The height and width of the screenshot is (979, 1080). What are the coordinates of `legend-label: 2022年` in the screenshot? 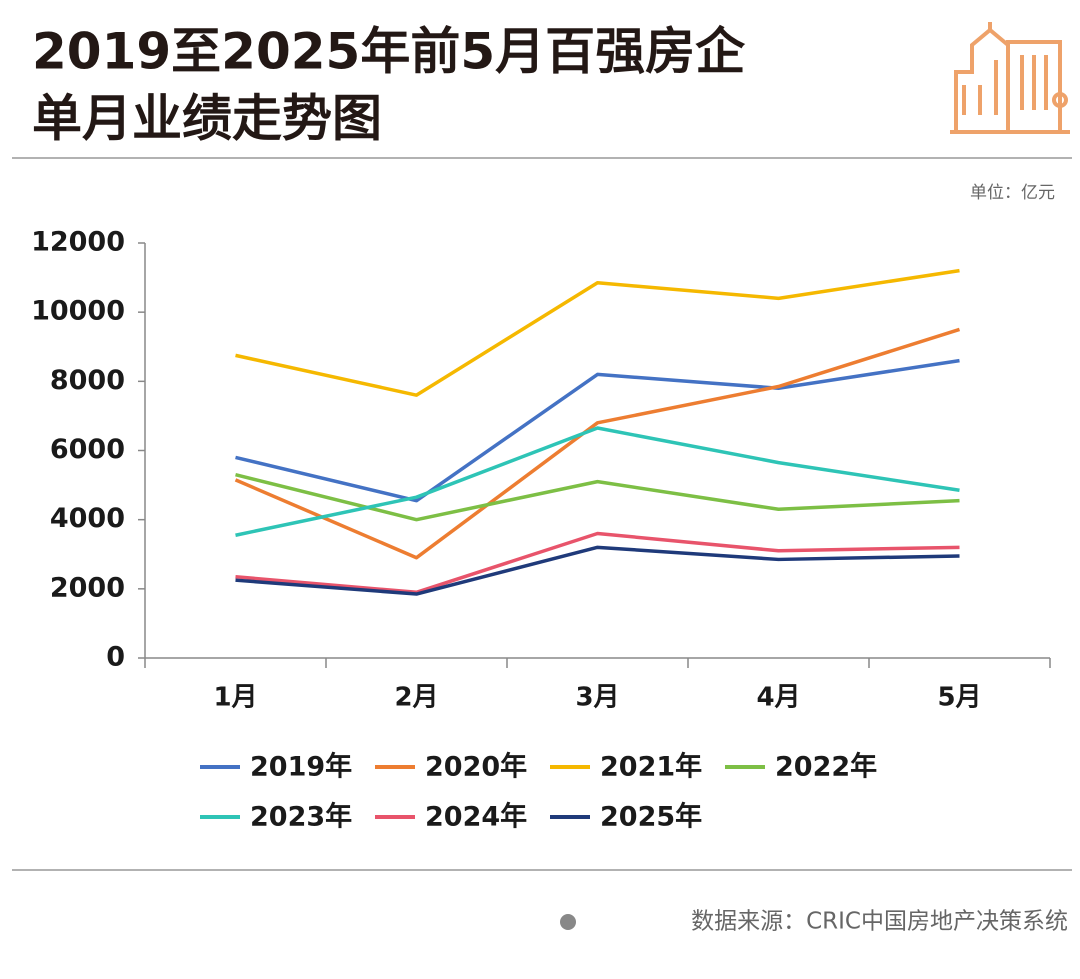 It's located at (826, 767).